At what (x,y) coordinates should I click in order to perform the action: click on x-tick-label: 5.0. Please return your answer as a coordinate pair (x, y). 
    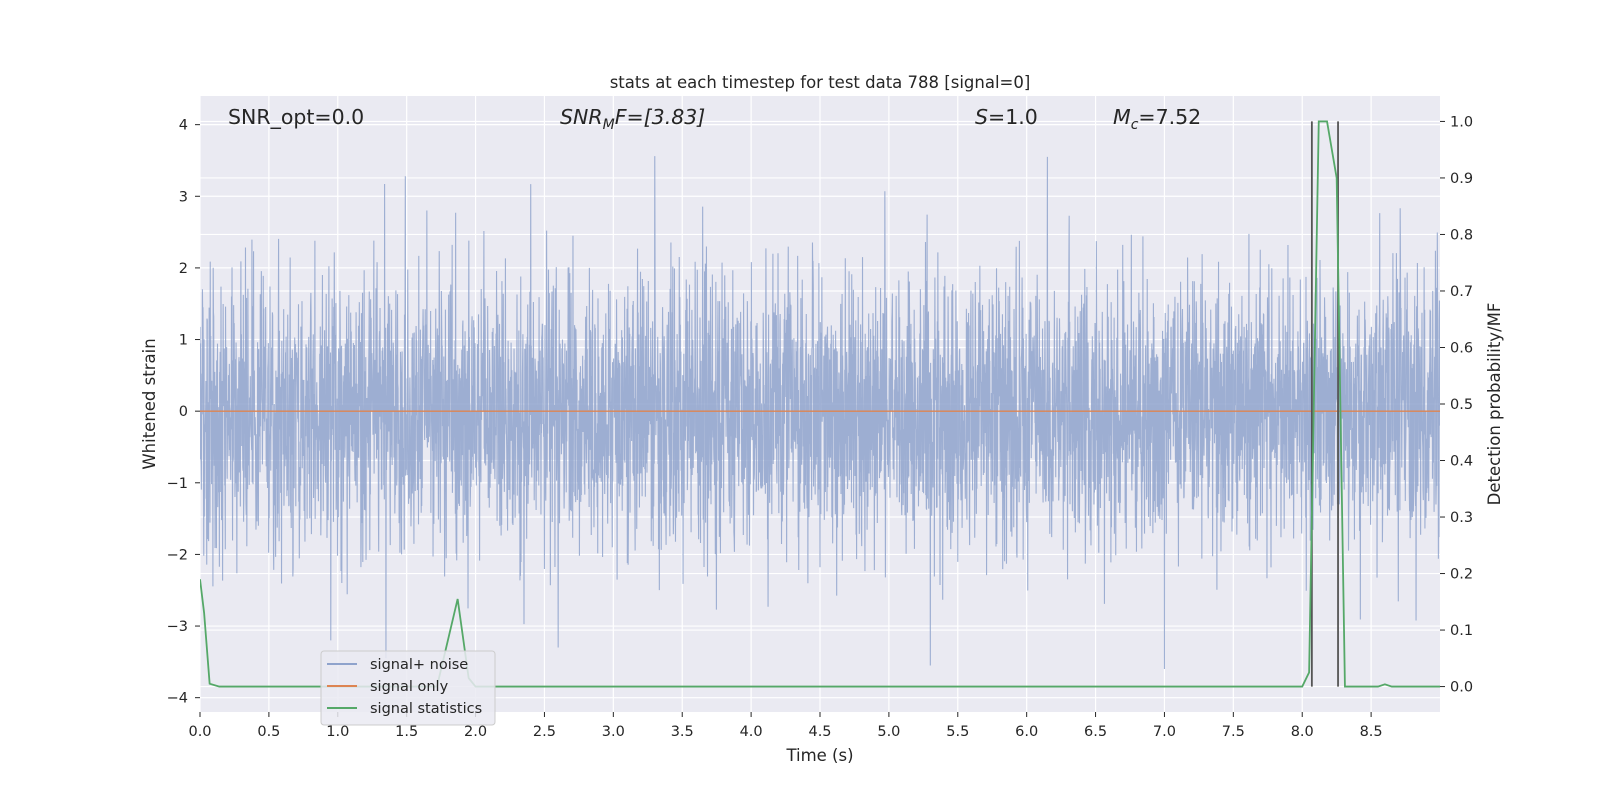
    Looking at the image, I should click on (888, 732).